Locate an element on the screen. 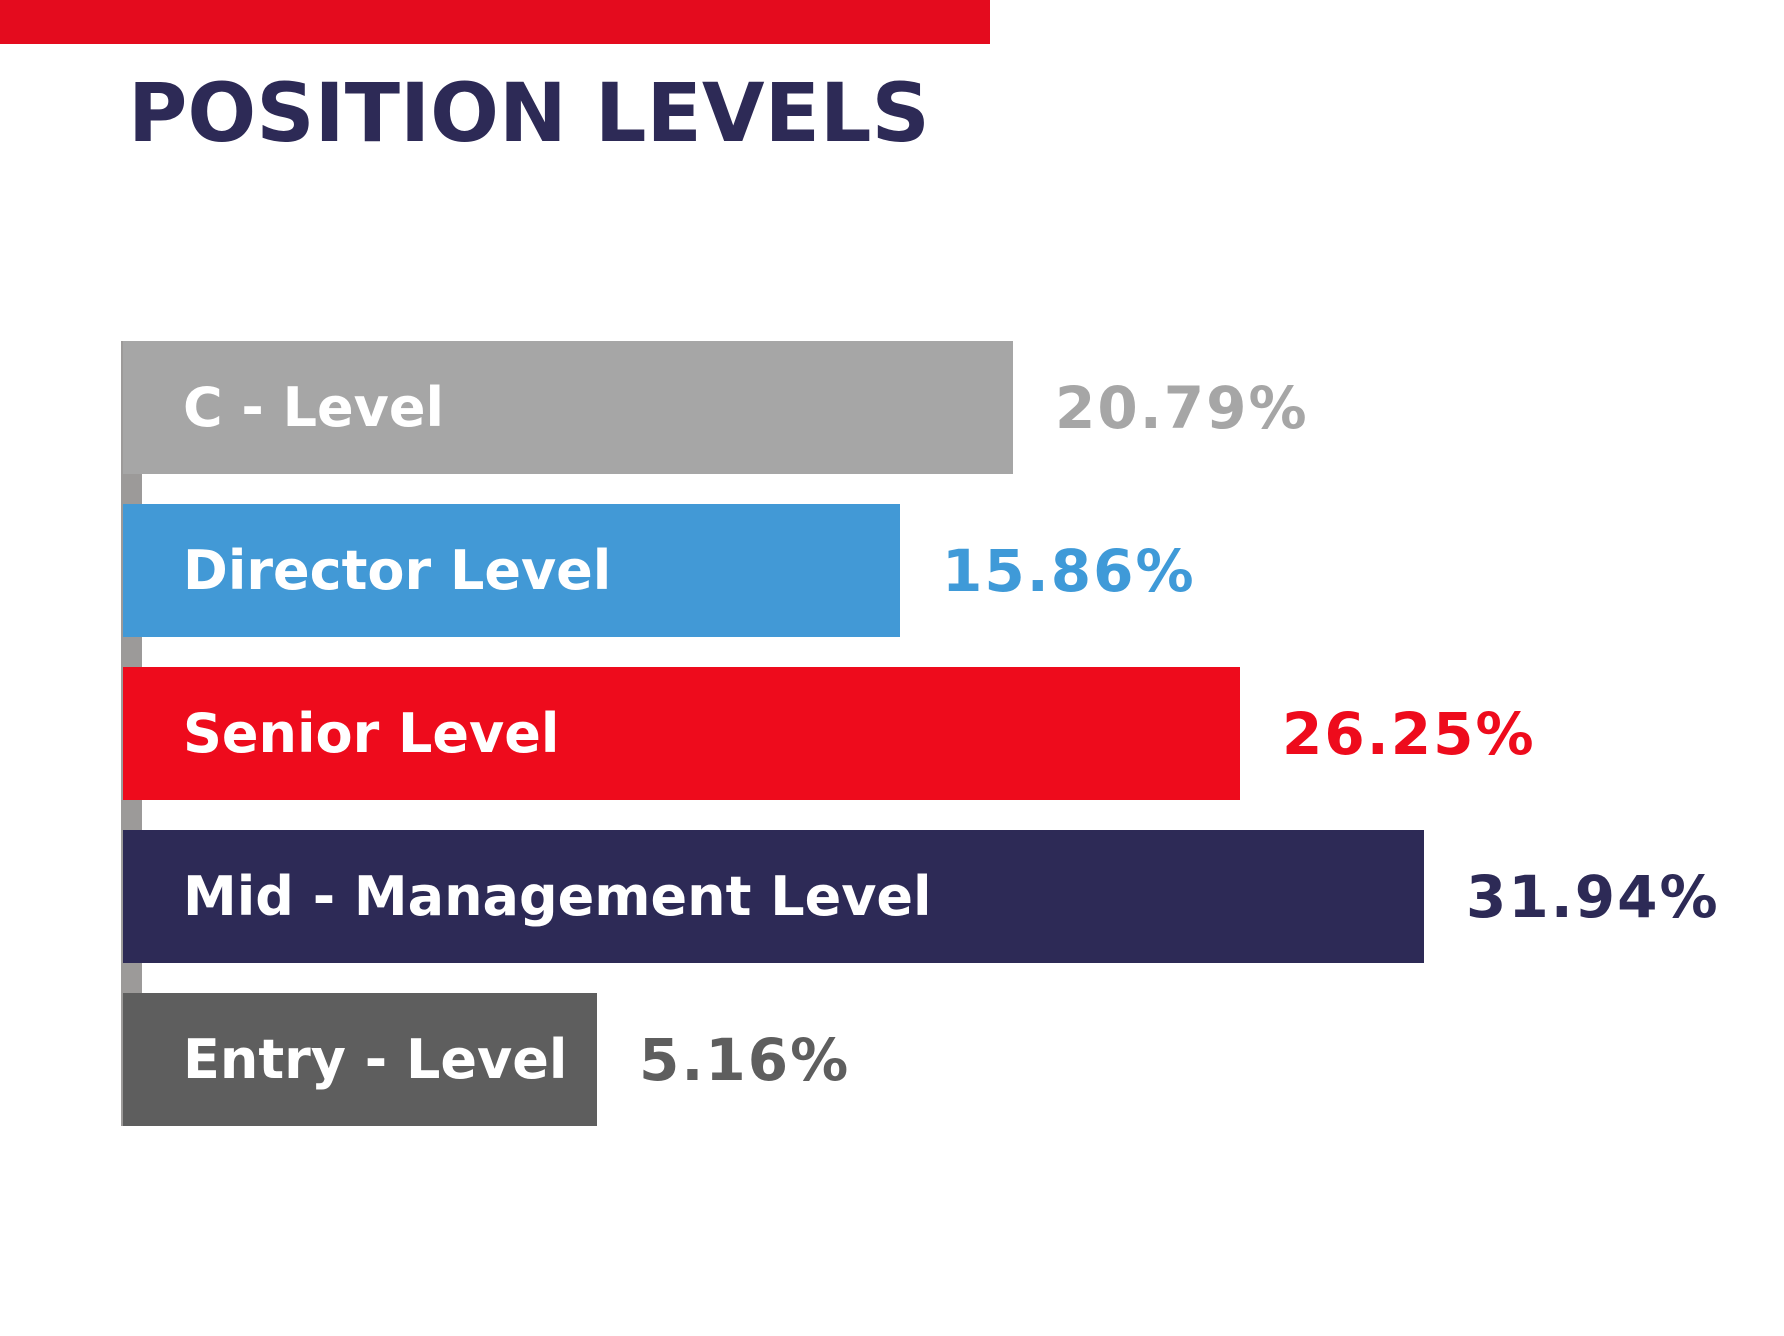 Image resolution: width=1784 pixels, height=1336 pixels. bar: Director Level is located at coordinates (511, 570).